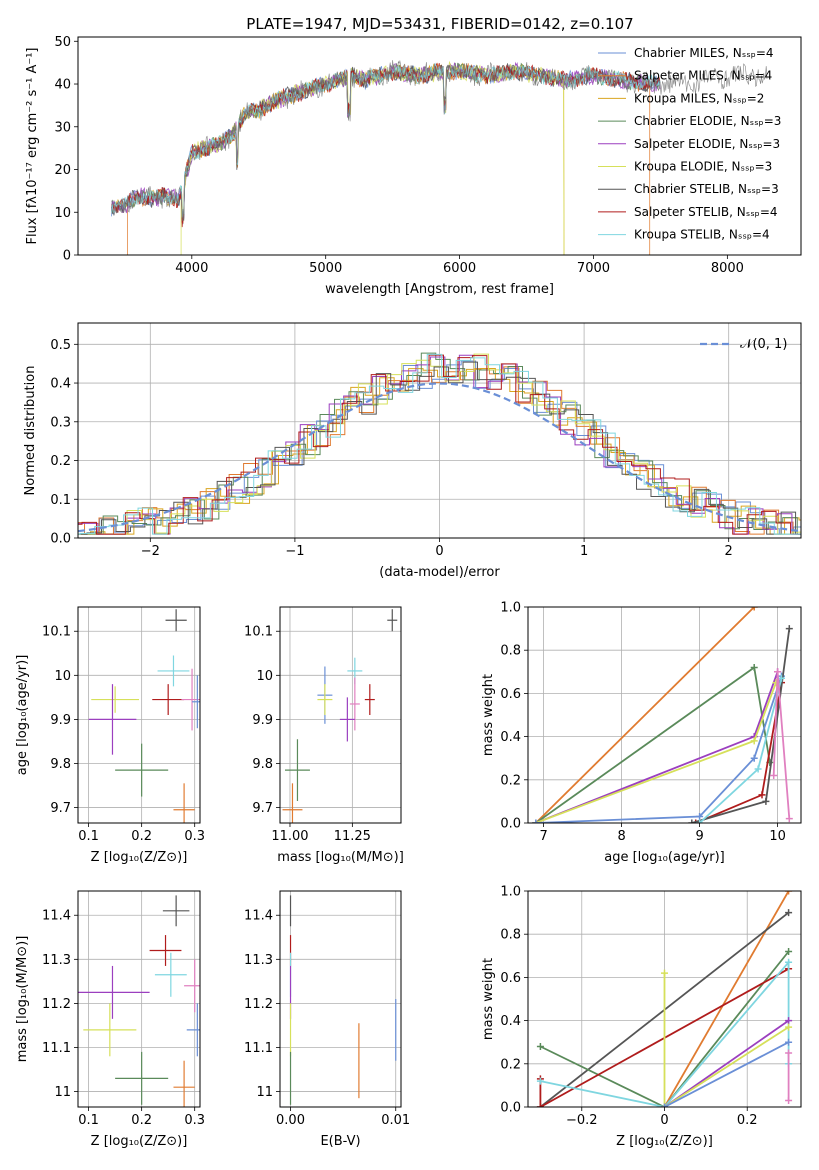 This screenshot has width=819, height=1170. Describe the element at coordinates (703, 167) in the screenshot. I see `legend-label: Kroupa ELODIE, Nₛₛₚ=3` at that location.